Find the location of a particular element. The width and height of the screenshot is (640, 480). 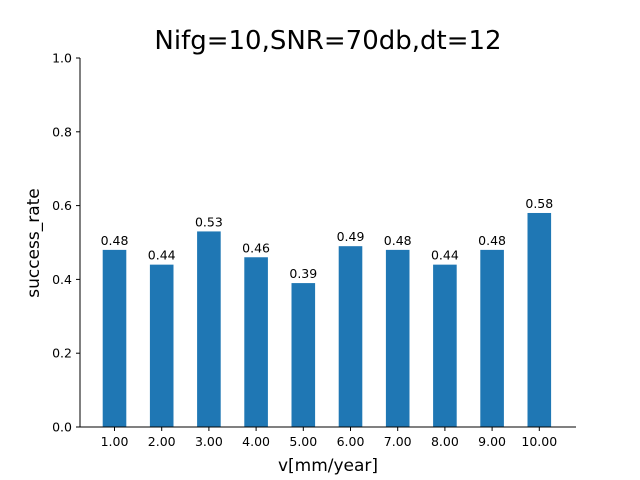

x-axis-label: v[mm/year] is located at coordinates (328, 466).